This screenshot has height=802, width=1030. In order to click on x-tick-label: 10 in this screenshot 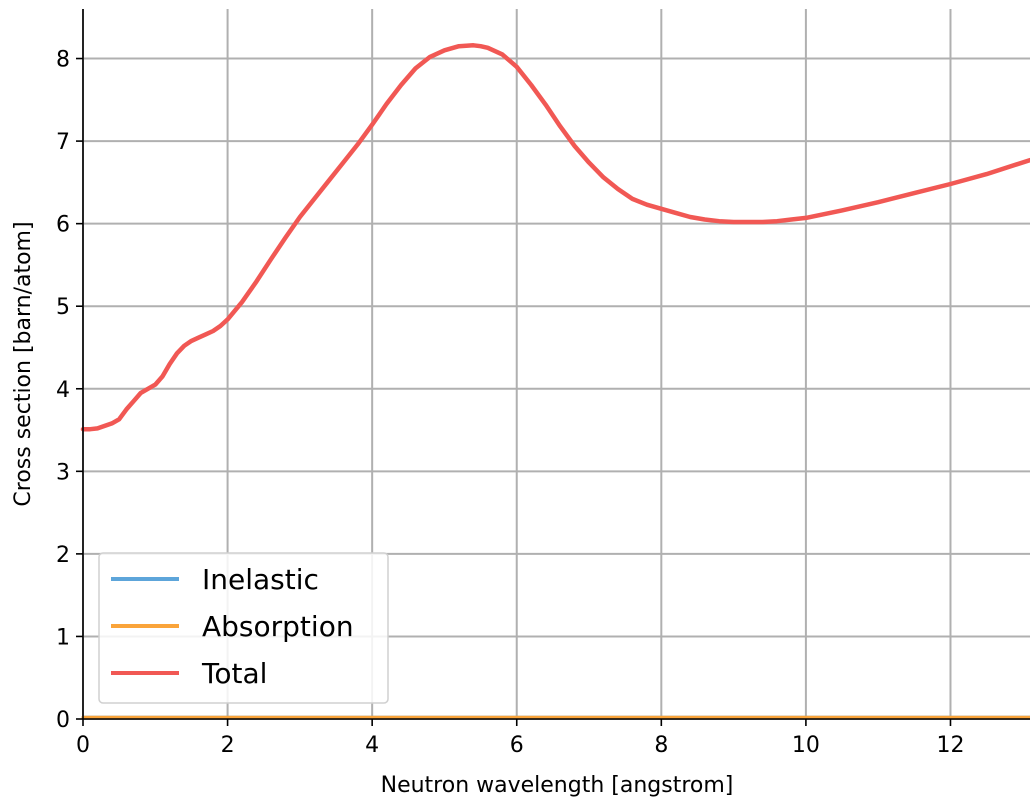, I will do `click(806, 745)`.